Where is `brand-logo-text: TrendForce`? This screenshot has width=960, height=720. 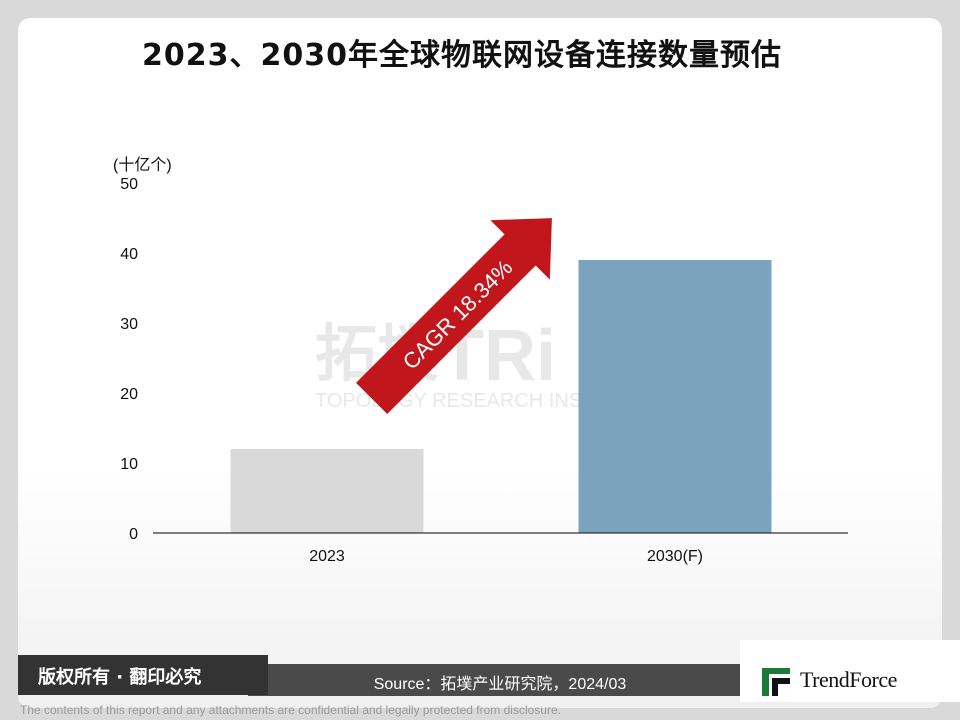
brand-logo-text: TrendForce is located at coordinates (848, 679).